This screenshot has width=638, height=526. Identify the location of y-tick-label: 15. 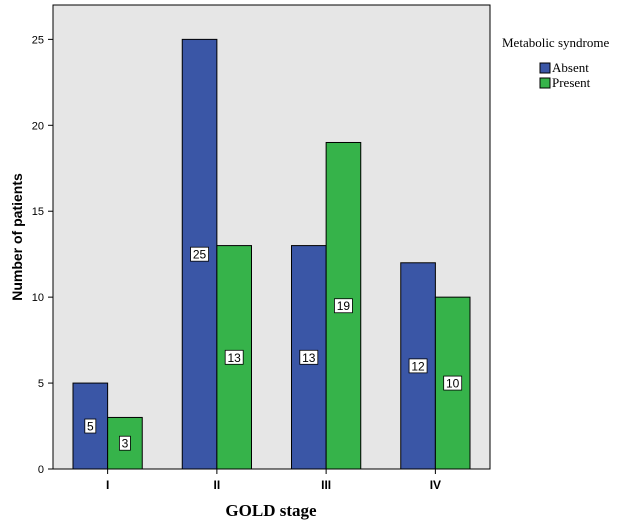
(38, 212).